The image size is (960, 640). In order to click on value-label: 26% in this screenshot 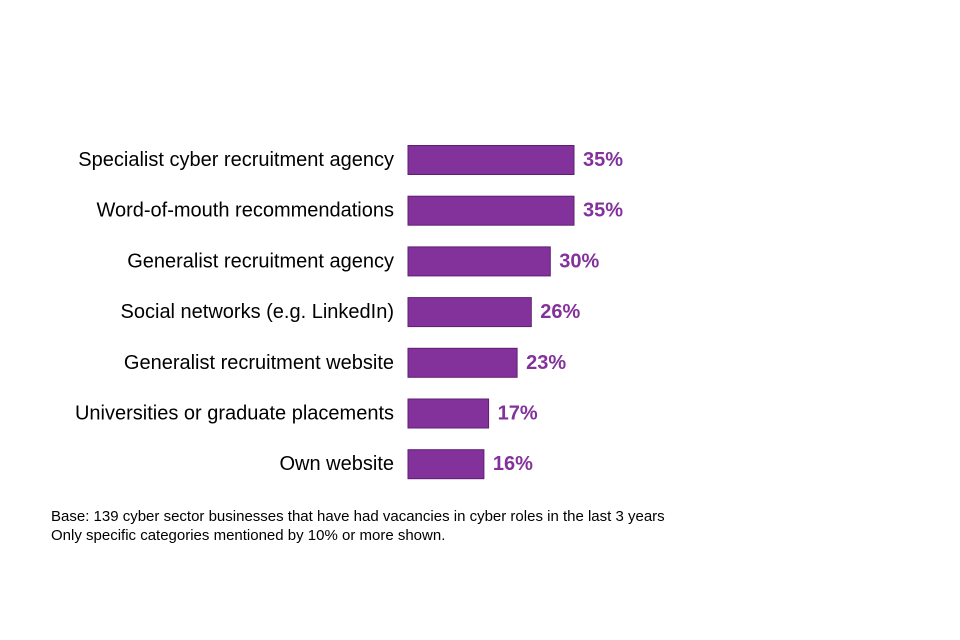, I will do `click(560, 312)`.